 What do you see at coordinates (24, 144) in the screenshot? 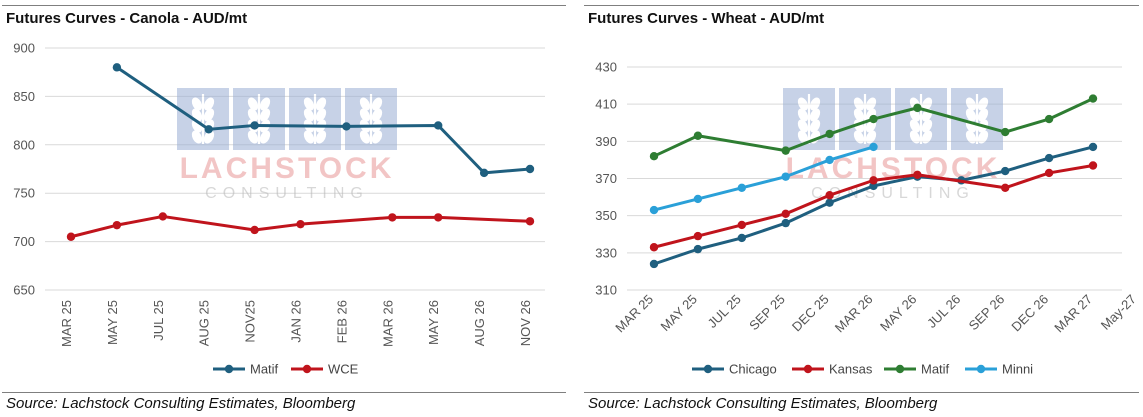
I see `y-tick-label: 800` at bounding box center [24, 144].